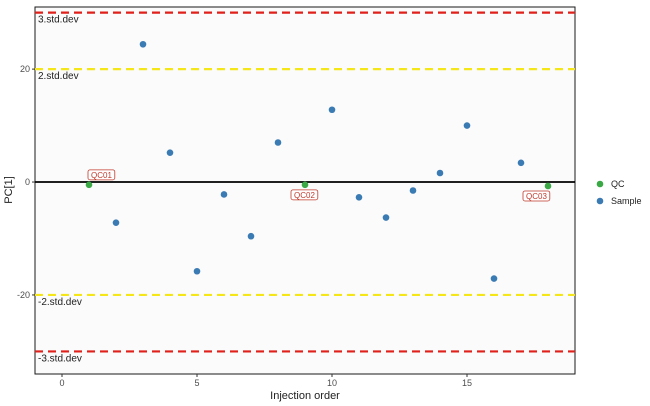 This screenshot has height=406, width=650. Describe the element at coordinates (332, 383) in the screenshot. I see `x-tick-label: 10` at that location.